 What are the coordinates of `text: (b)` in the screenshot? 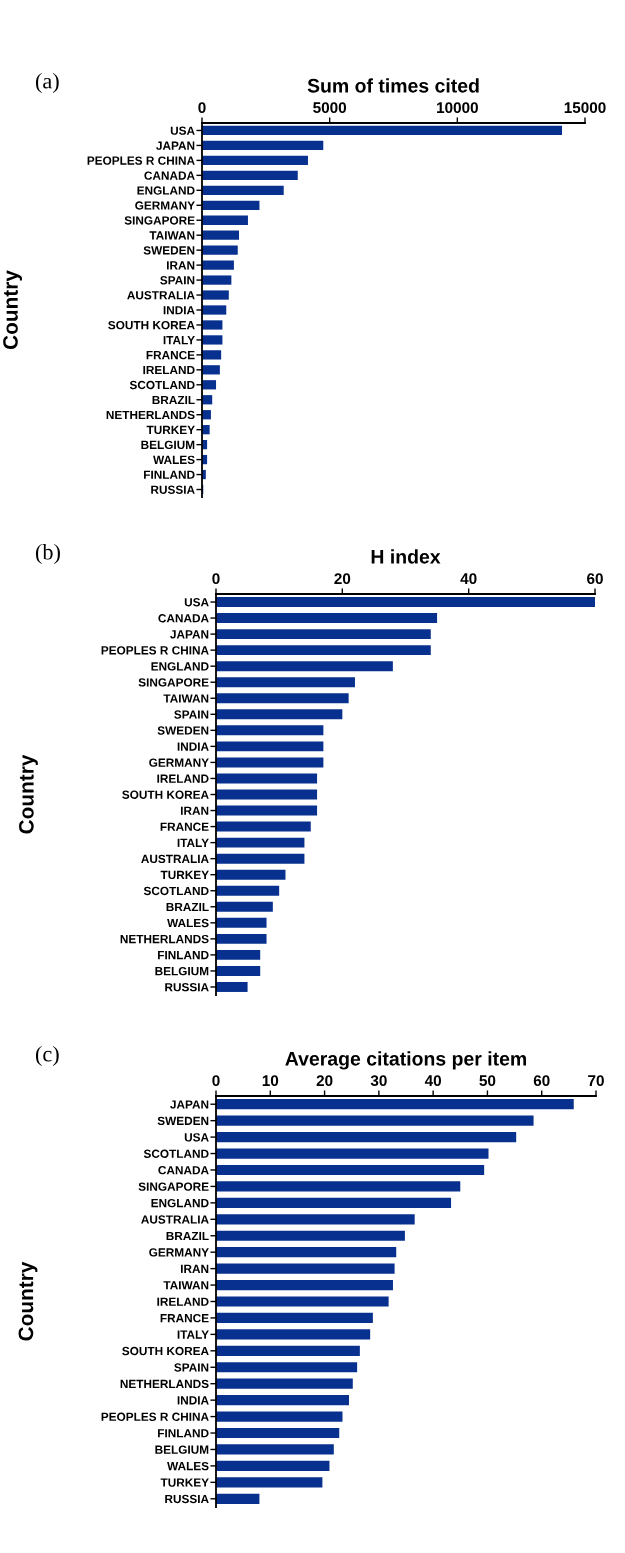 It's located at (47, 554).